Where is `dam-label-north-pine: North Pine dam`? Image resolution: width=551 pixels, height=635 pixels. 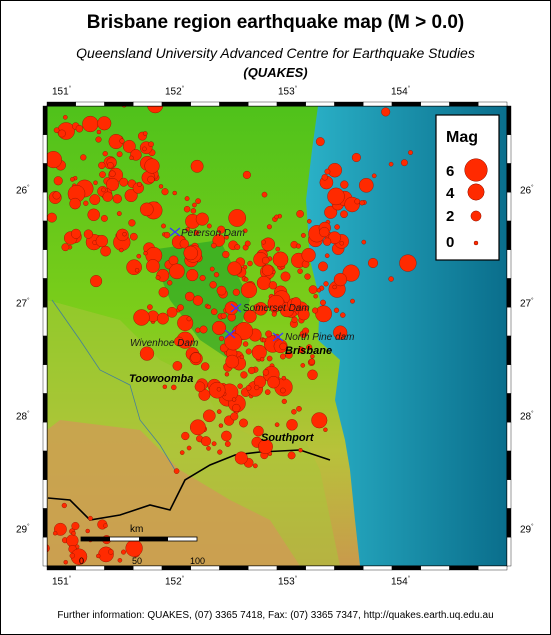
dam-label-north-pine: North Pine dam is located at coordinates (319, 337).